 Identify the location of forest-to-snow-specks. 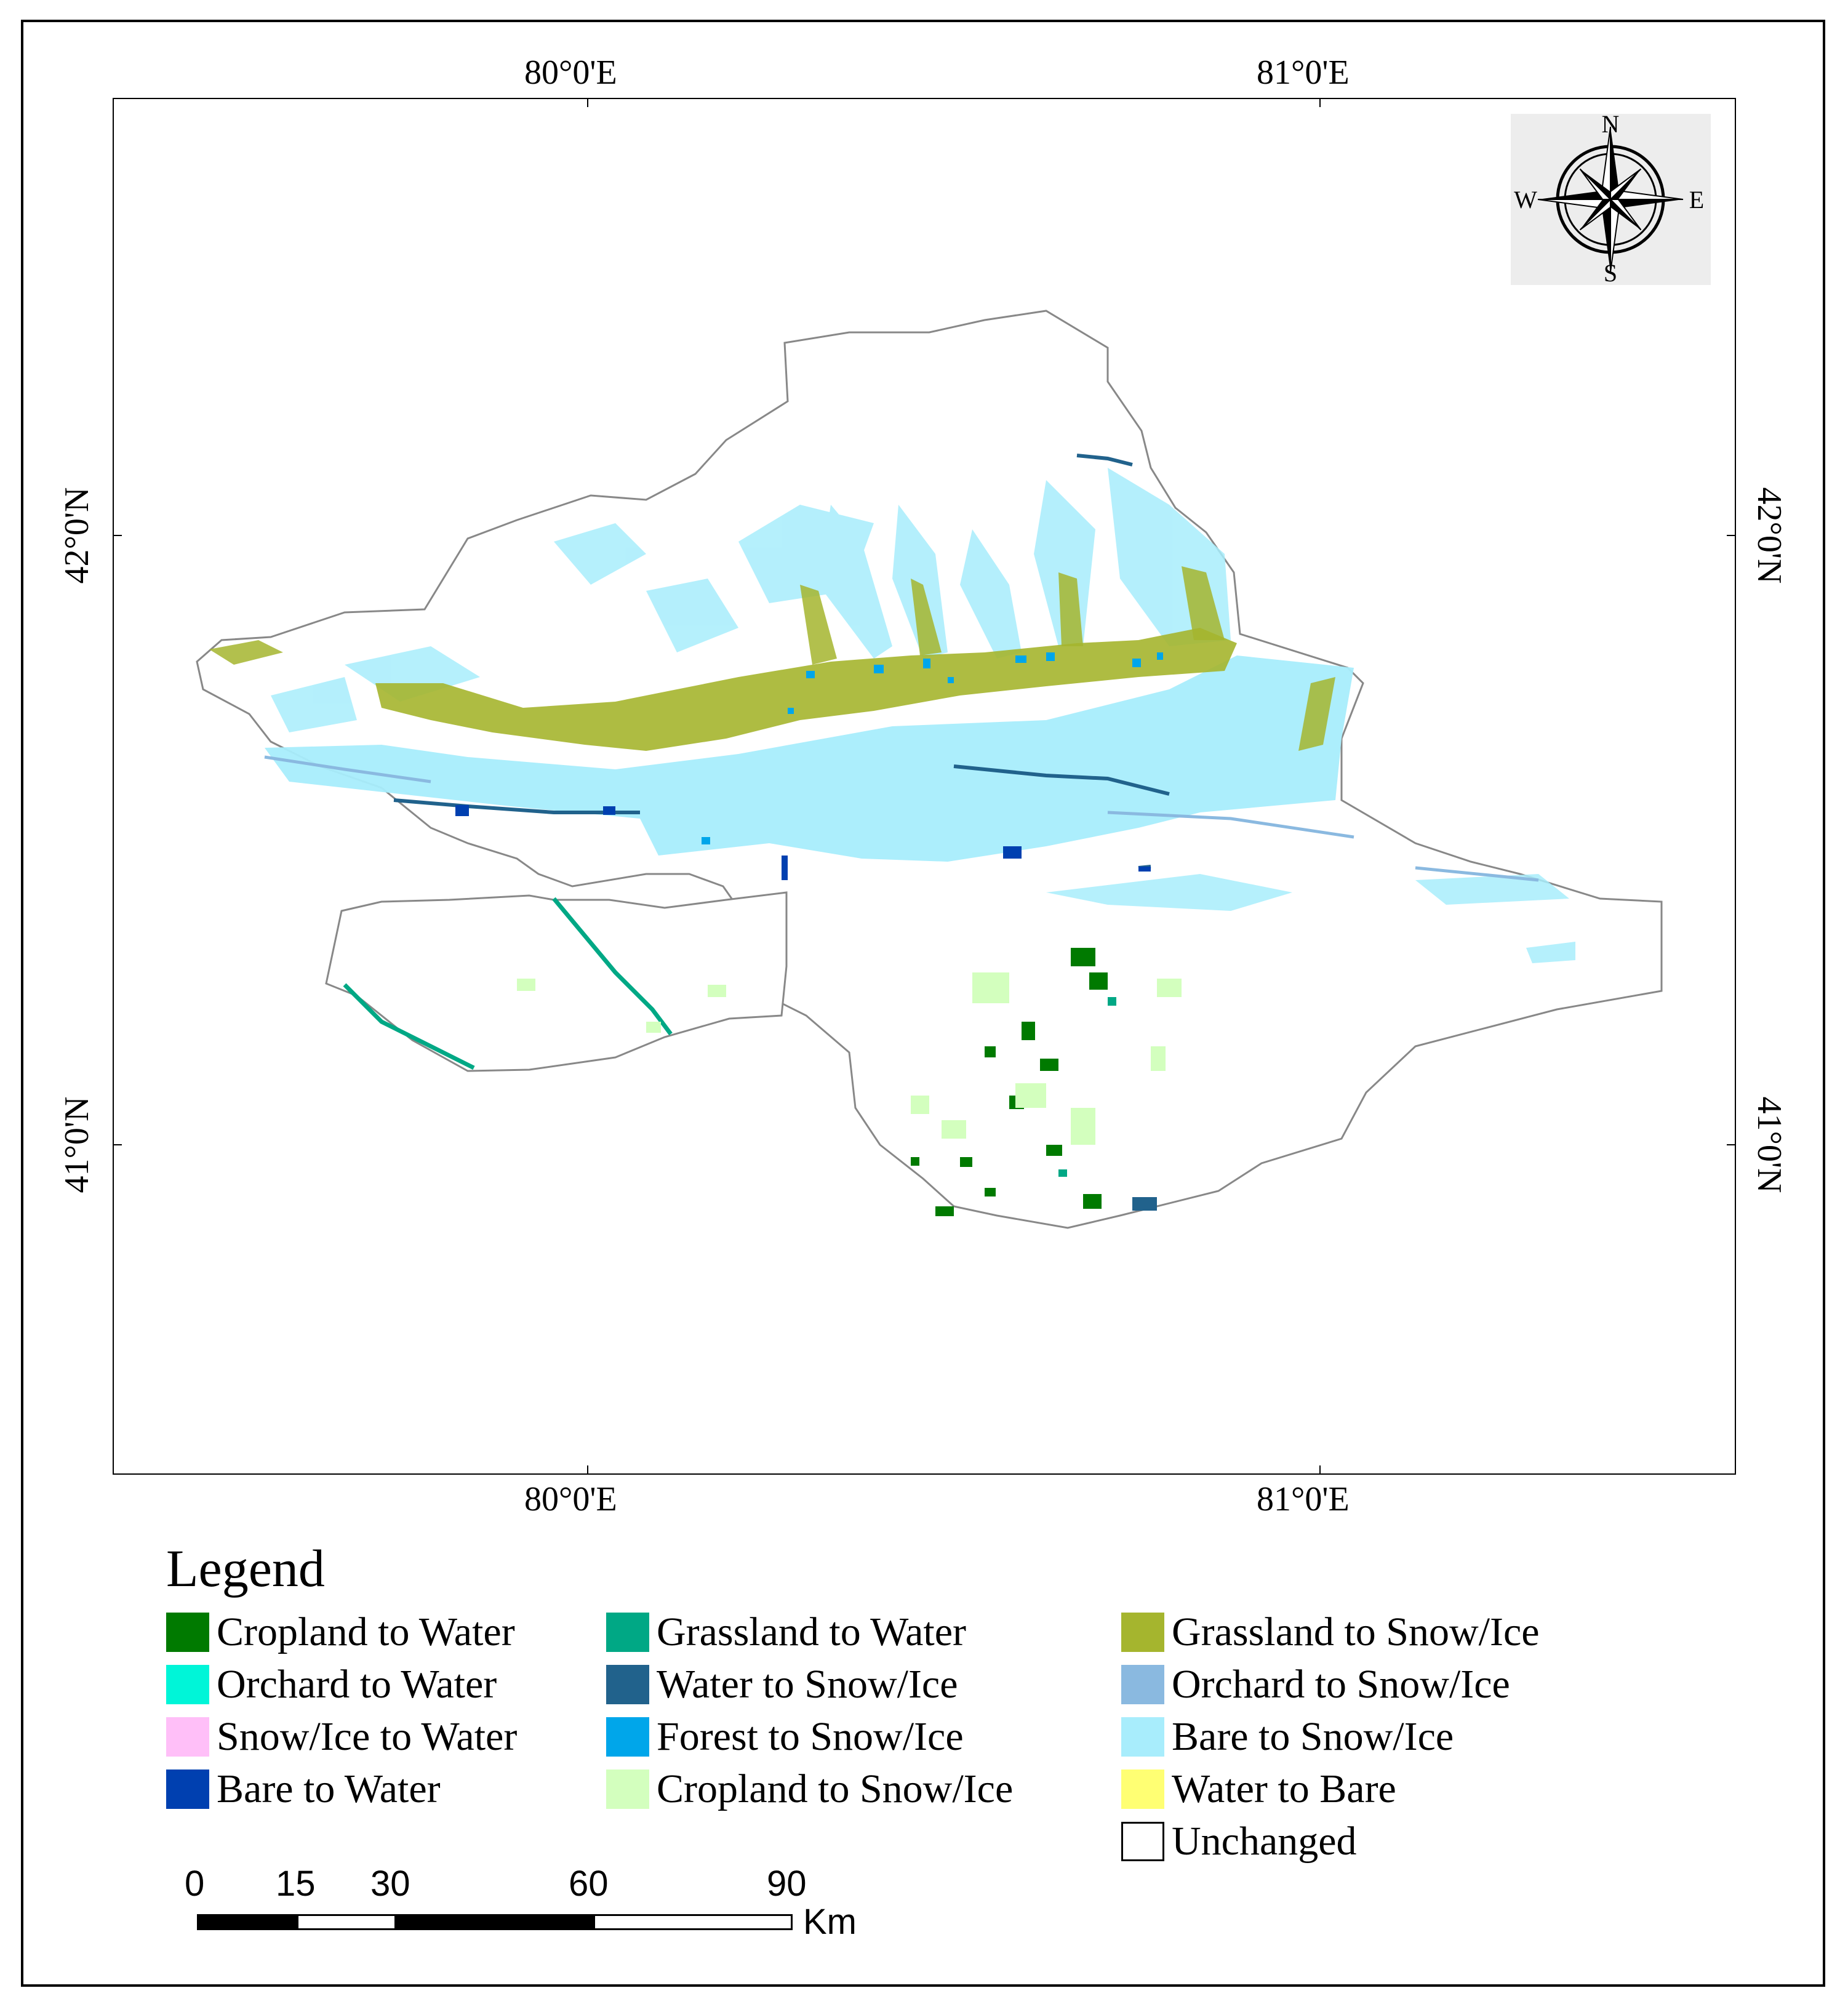
(932, 748).